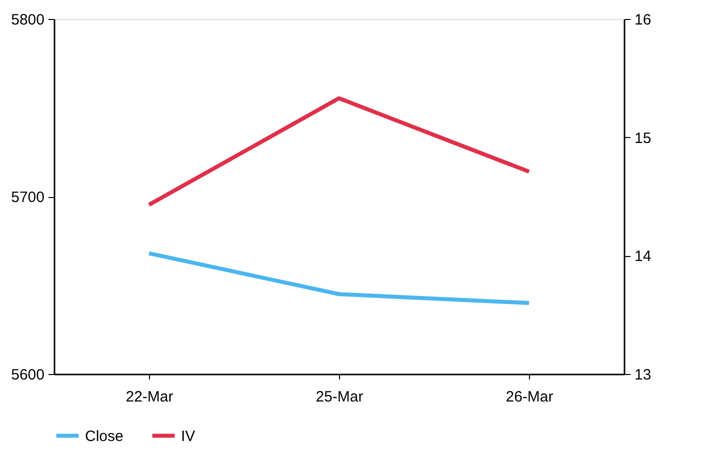  Describe the element at coordinates (104, 436) in the screenshot. I see `legend-label: Close` at that location.